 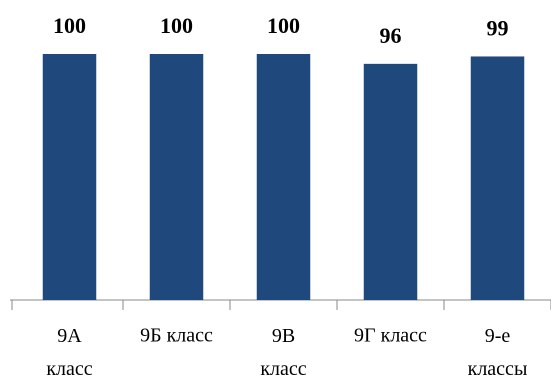 I want to click on x-tick-label: 9А класс, so click(x=69, y=352).